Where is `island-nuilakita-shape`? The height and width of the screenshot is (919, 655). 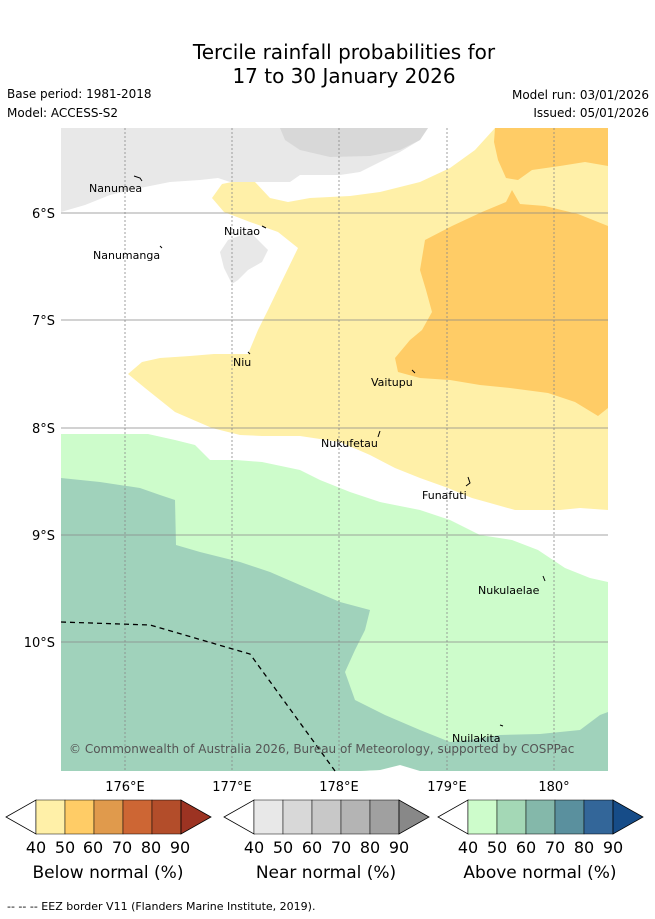 island-nuilakita-shape is located at coordinates (501, 725).